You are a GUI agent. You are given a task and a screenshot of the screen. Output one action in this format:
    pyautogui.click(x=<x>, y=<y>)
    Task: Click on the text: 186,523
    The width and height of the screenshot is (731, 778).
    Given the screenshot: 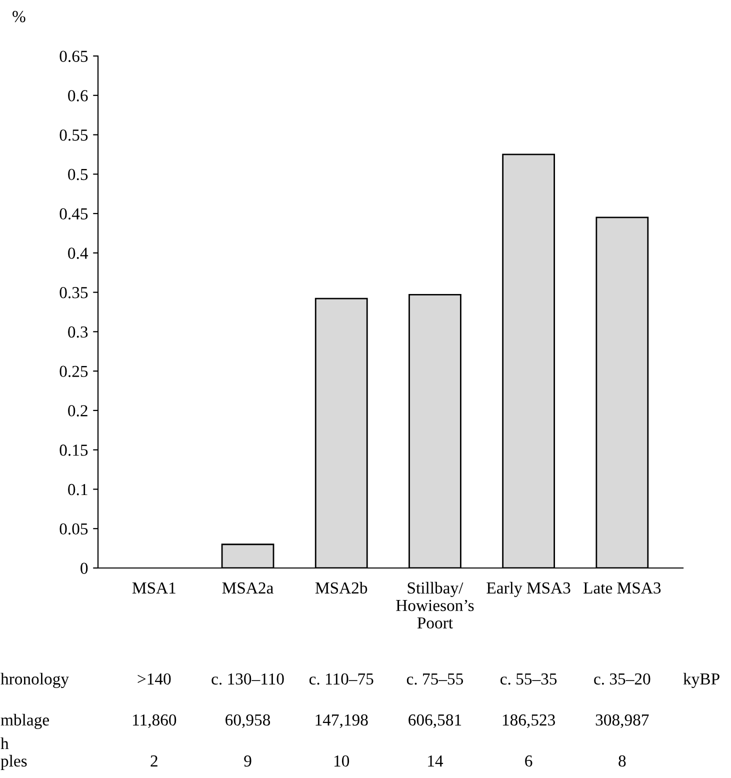 What is the action you would take?
    pyautogui.click(x=528, y=721)
    